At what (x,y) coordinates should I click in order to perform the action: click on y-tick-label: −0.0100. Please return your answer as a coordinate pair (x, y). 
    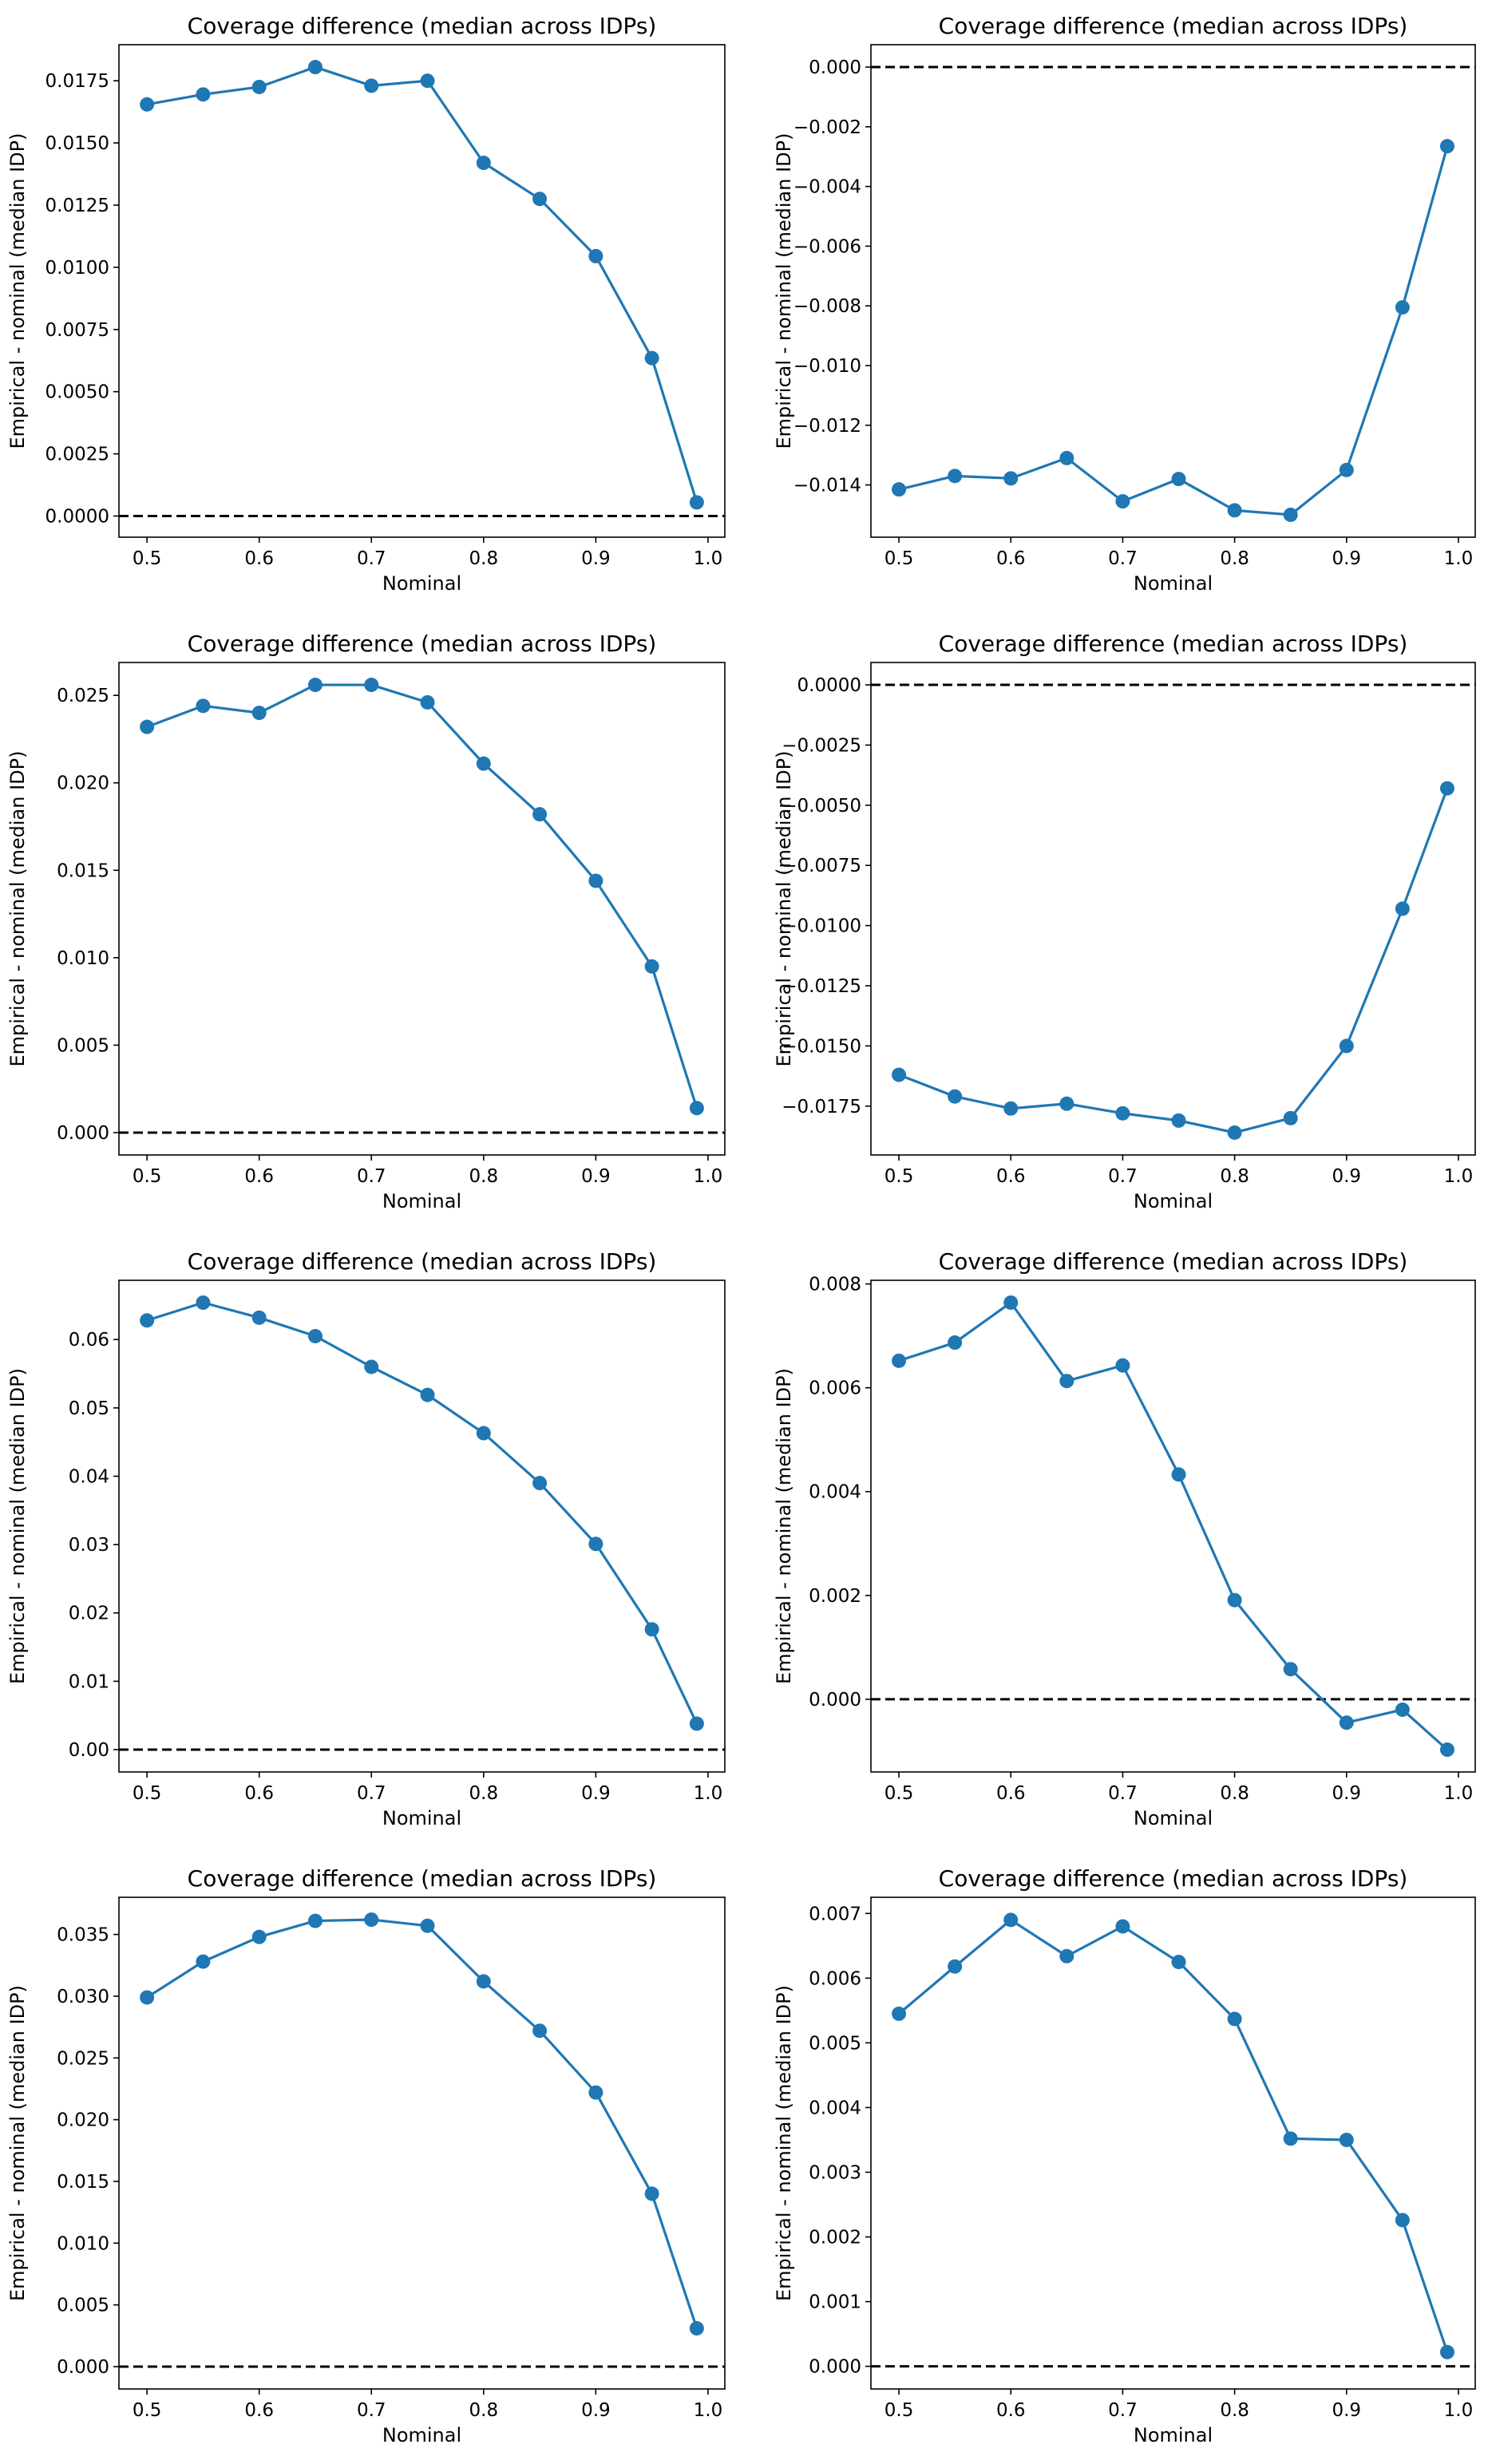
    Looking at the image, I should click on (821, 926).